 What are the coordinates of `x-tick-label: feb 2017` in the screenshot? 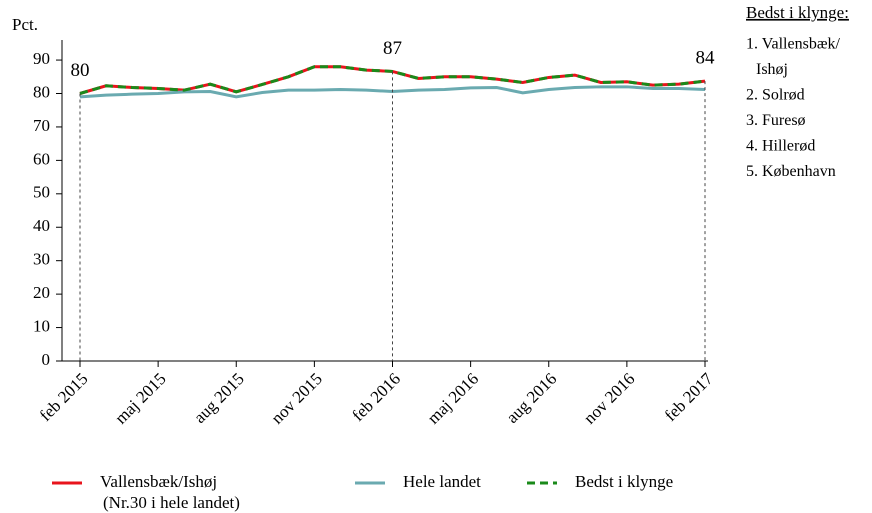 It's located at (689, 397).